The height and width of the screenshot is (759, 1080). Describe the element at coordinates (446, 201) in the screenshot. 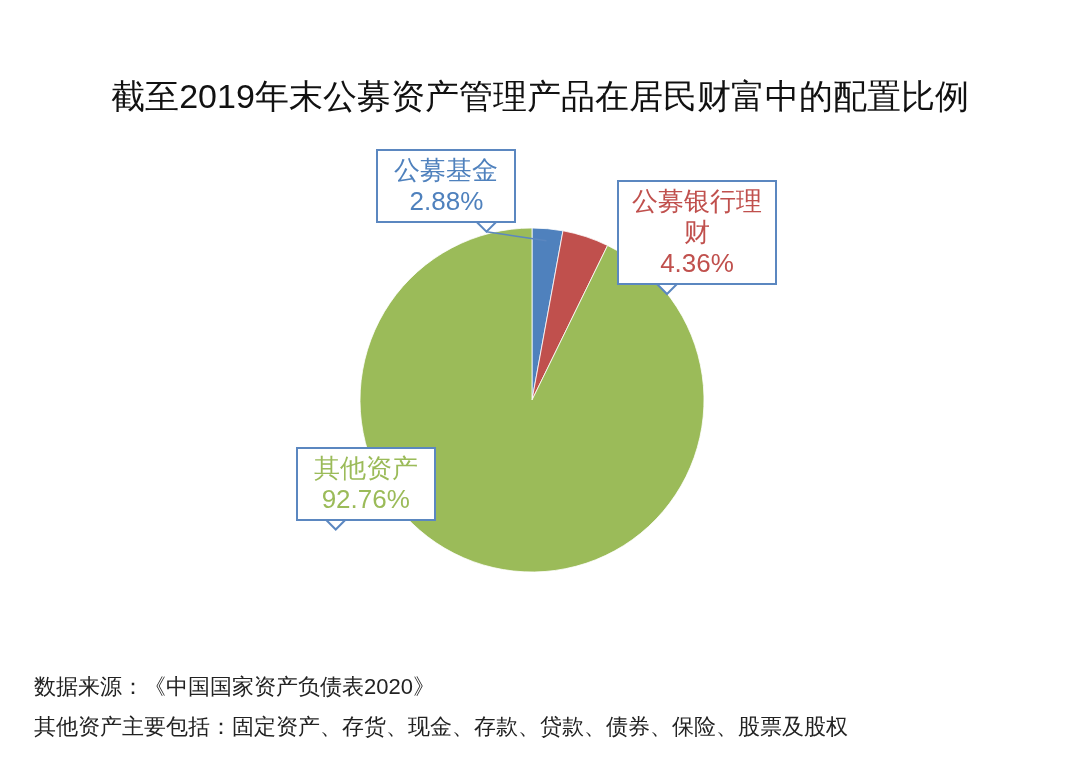

I see `data-label: 2.88%` at that location.